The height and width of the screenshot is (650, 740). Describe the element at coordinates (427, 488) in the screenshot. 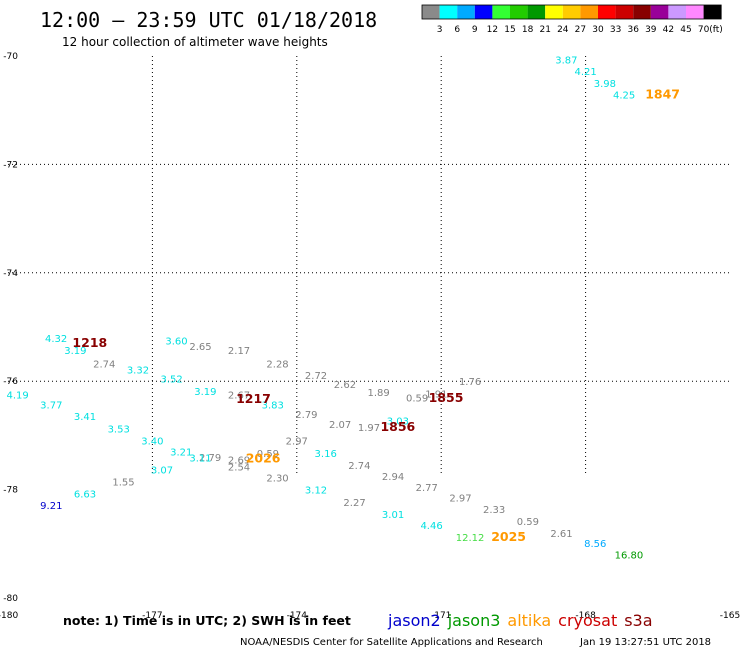

I see `wave-height-value: 2.77` at that location.